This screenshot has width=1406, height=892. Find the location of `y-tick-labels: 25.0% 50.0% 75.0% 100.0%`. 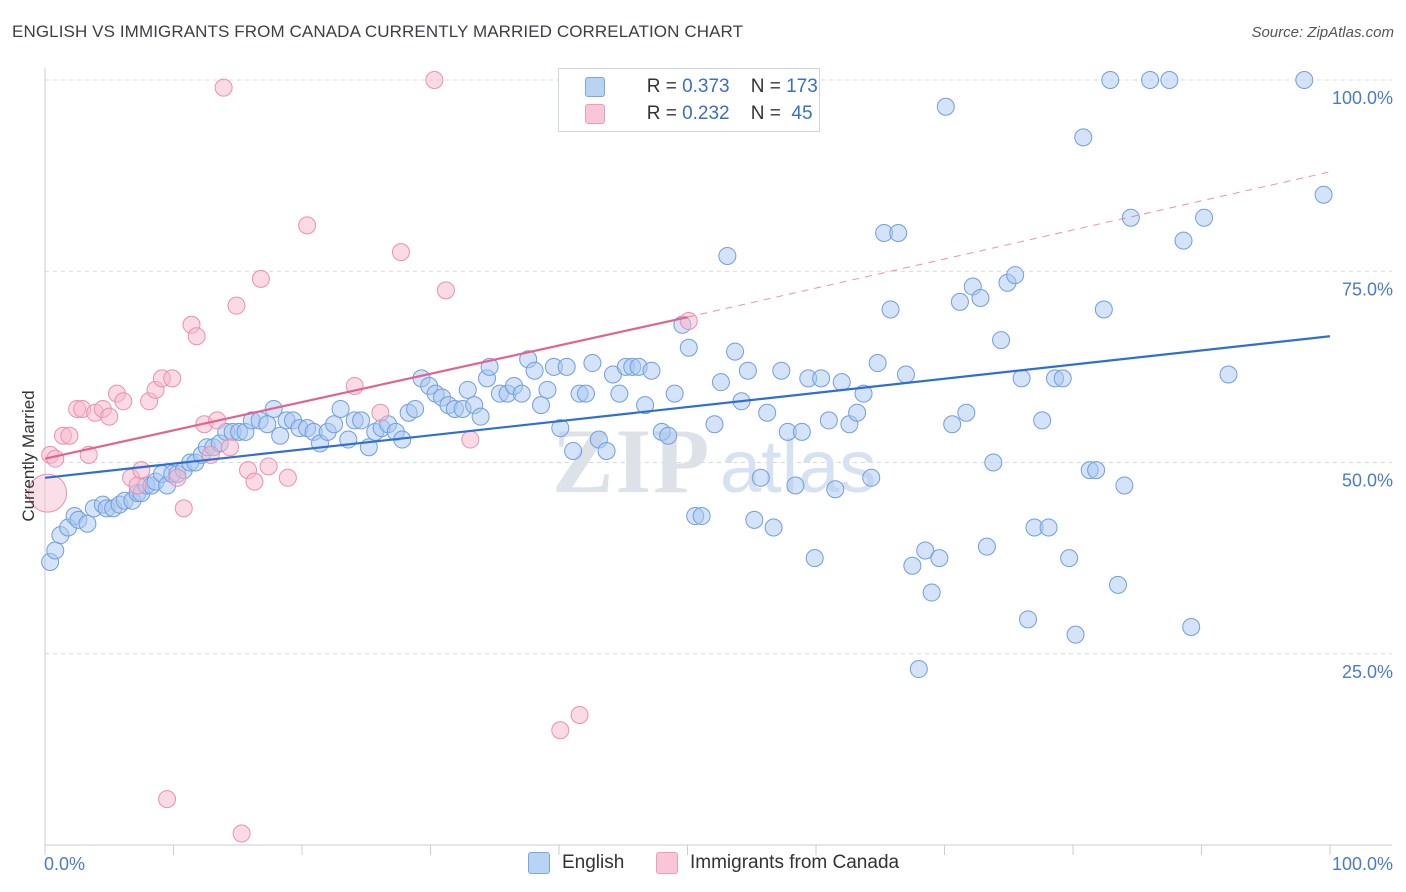

y-tick-labels: 25.0% 50.0% 75.0% 100.0% is located at coordinates (1362, 385).